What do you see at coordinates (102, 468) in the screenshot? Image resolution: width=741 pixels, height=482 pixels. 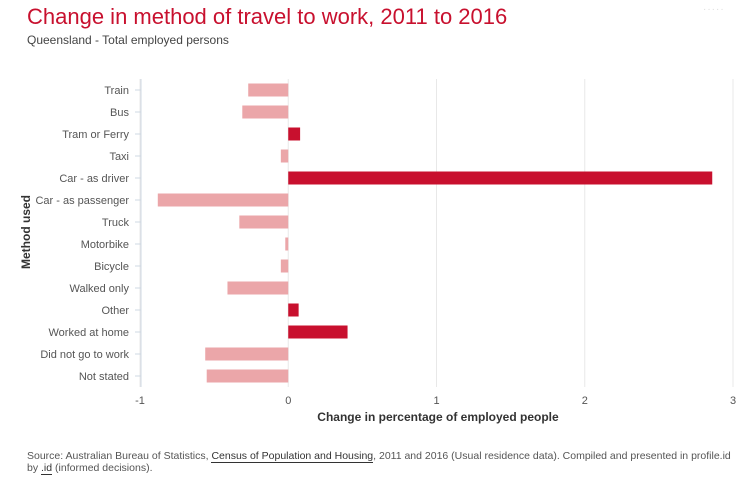 I see `source-suffix: (informed decisions).` at bounding box center [102, 468].